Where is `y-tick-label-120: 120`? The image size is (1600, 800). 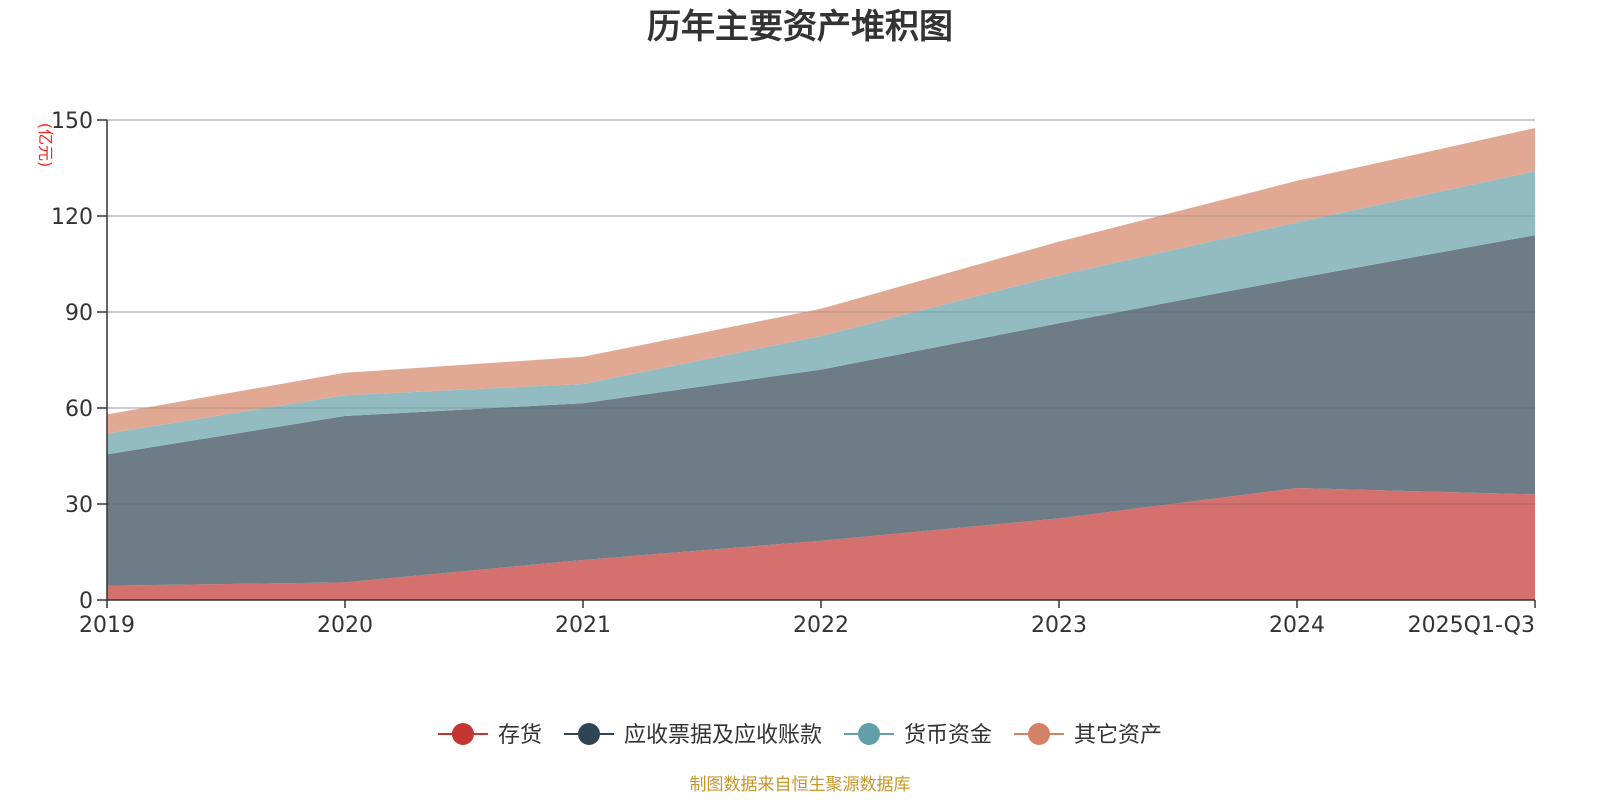
y-tick-label-120: 120 is located at coordinates (72, 217).